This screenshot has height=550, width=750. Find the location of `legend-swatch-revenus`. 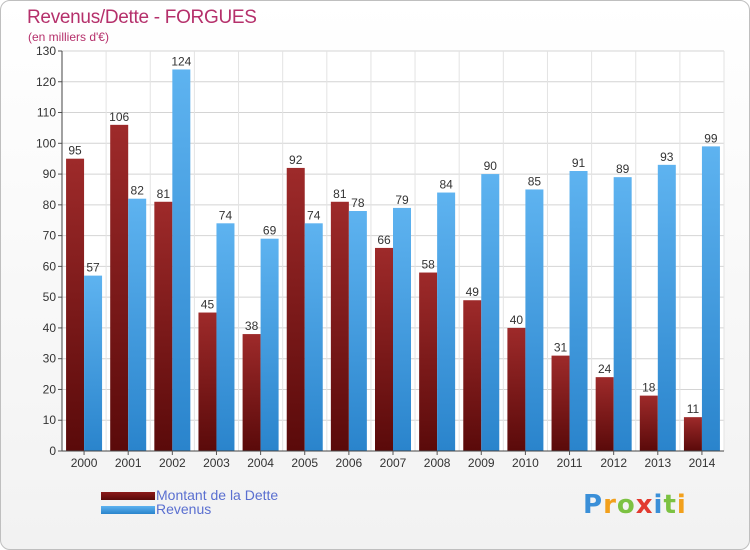

legend-swatch-revenus is located at coordinates (128, 510).